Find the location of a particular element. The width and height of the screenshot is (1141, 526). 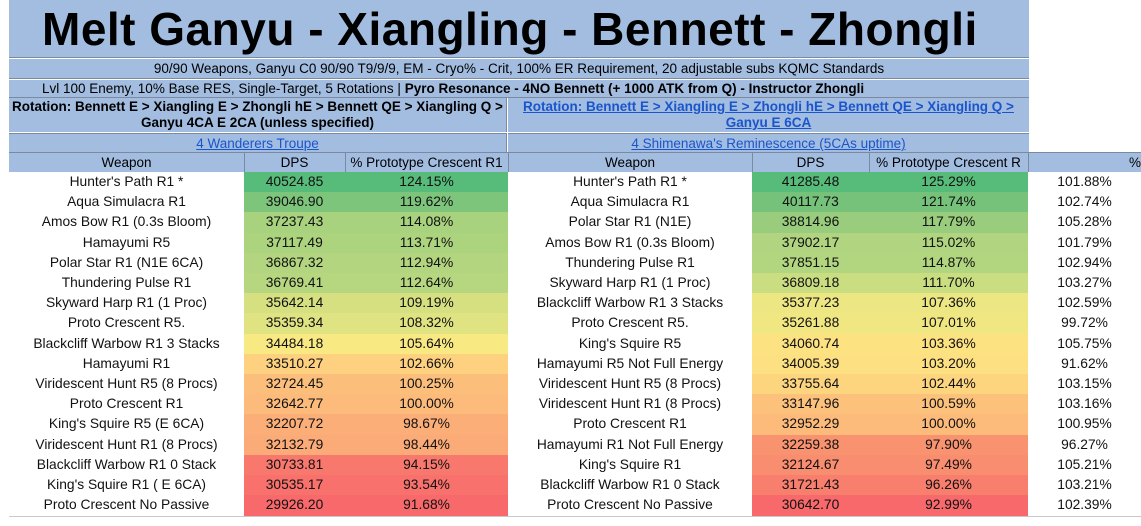

left-pct-cell: 124.15% is located at coordinates (427, 183).